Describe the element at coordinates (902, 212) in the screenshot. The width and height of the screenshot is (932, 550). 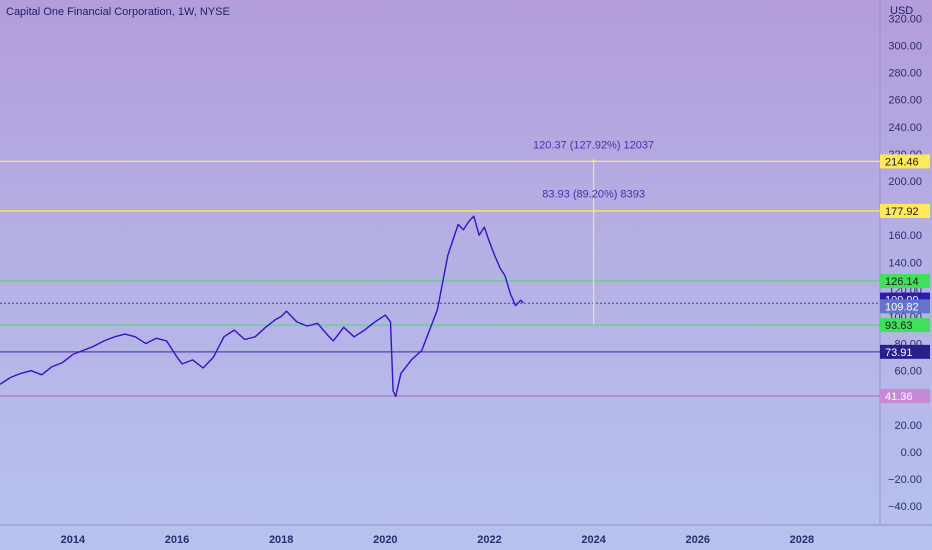
I see `price-badge-label: 177.92` at that location.